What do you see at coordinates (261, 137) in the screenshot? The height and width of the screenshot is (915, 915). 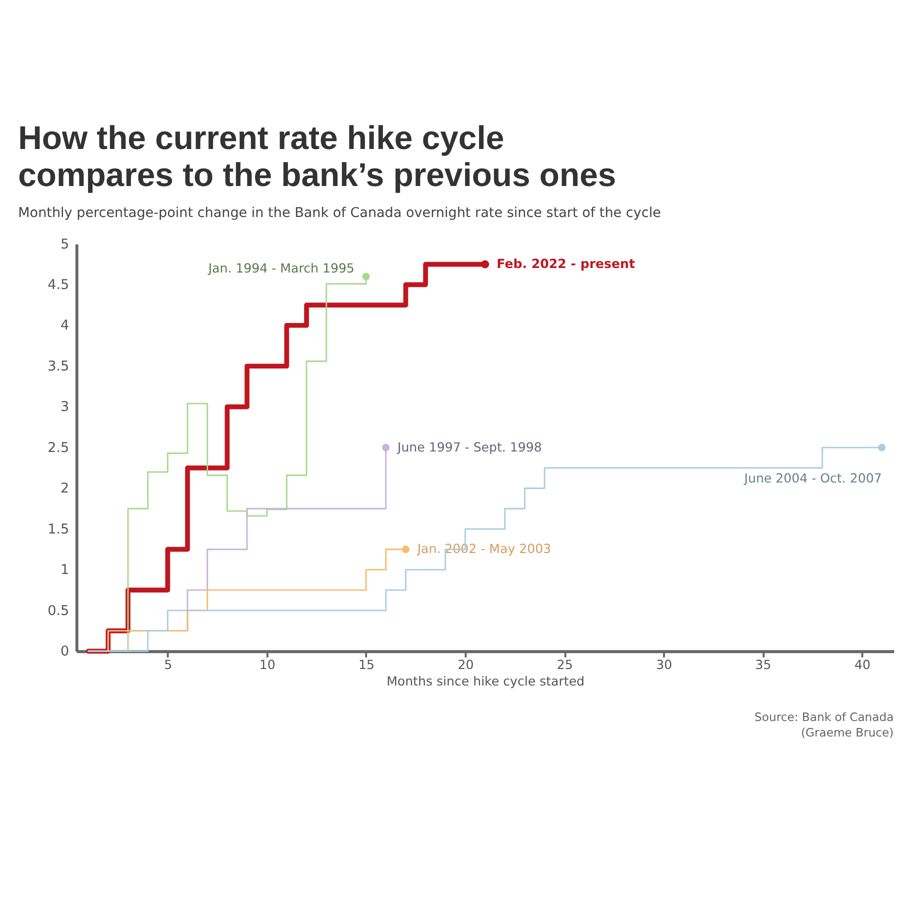 I see `text: How the current rate hike cycle` at bounding box center [261, 137].